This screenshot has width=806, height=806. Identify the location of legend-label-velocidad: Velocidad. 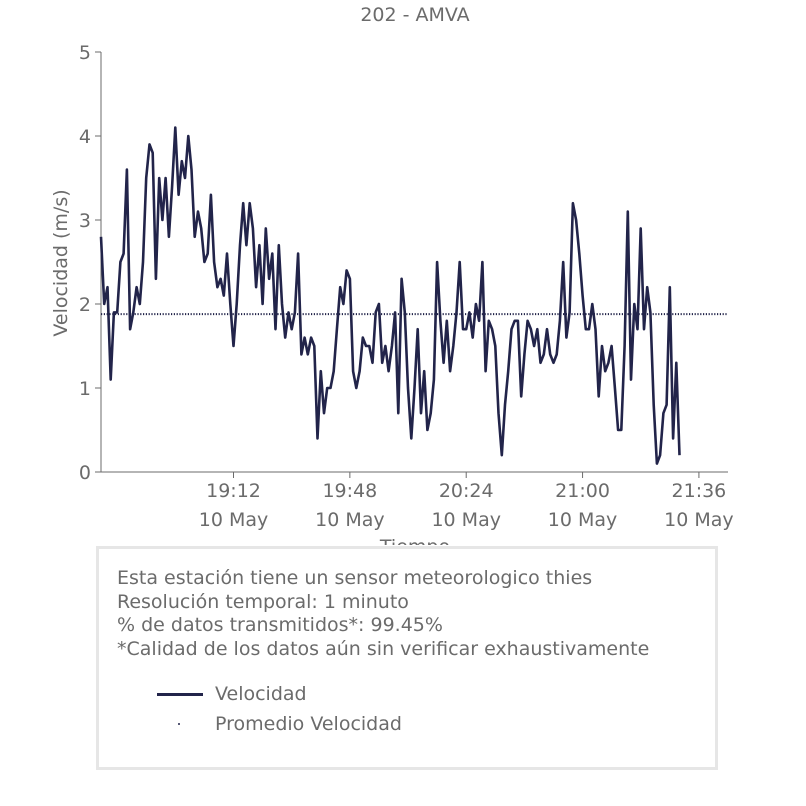
(261, 694).